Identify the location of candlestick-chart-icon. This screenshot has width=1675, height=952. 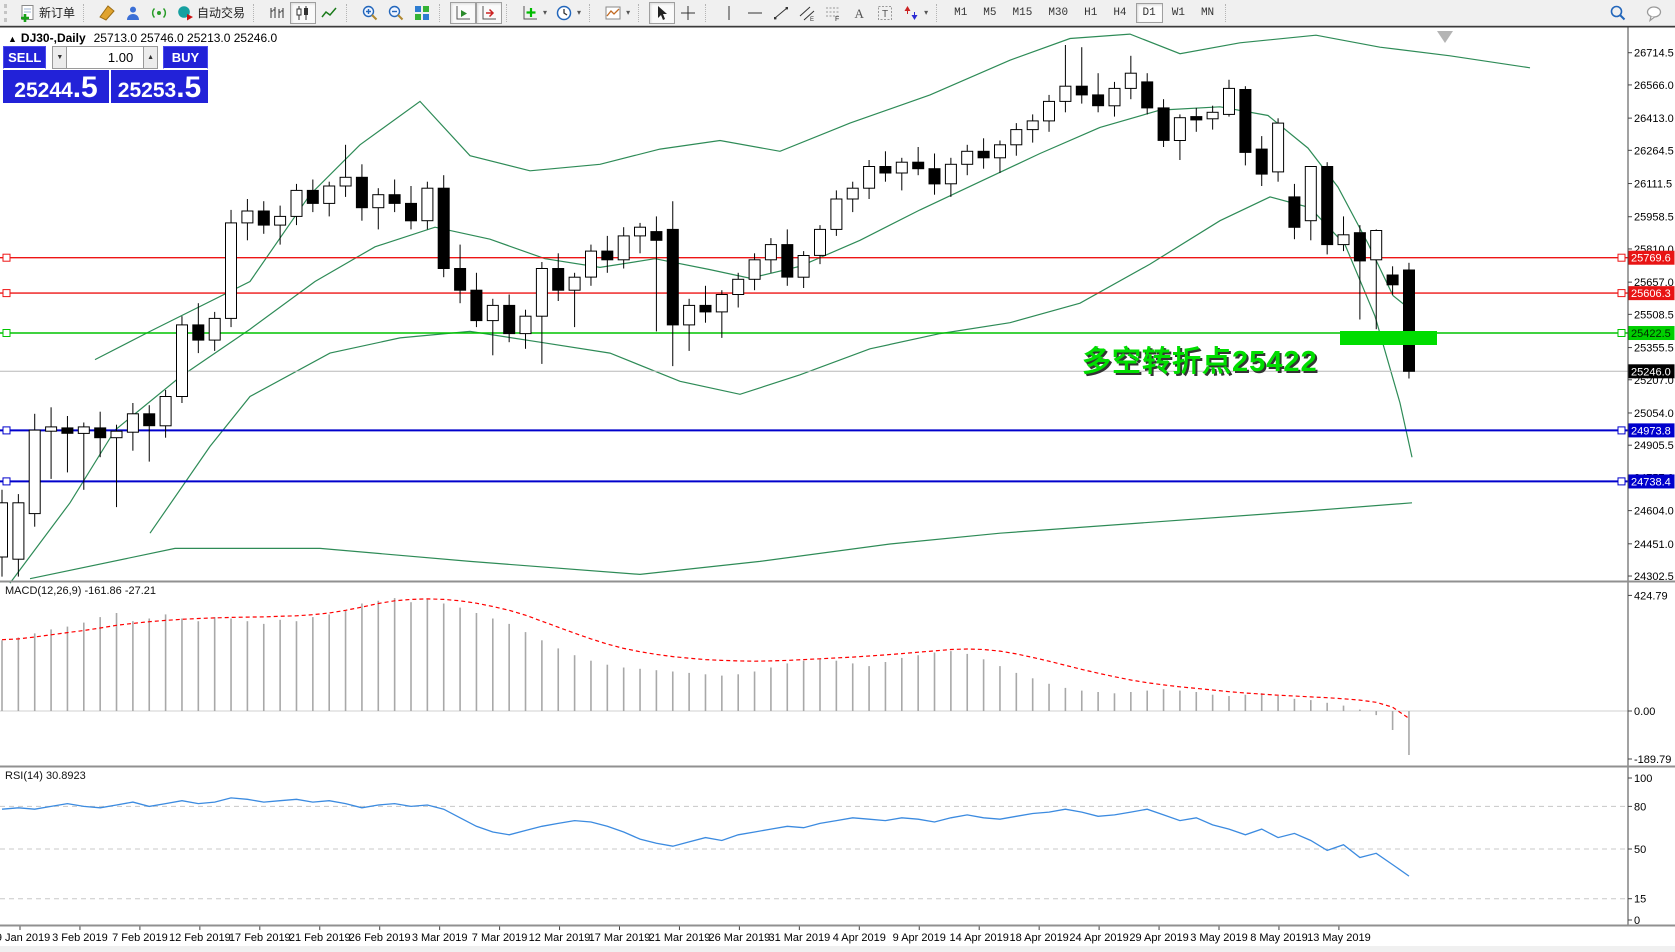
(303, 13).